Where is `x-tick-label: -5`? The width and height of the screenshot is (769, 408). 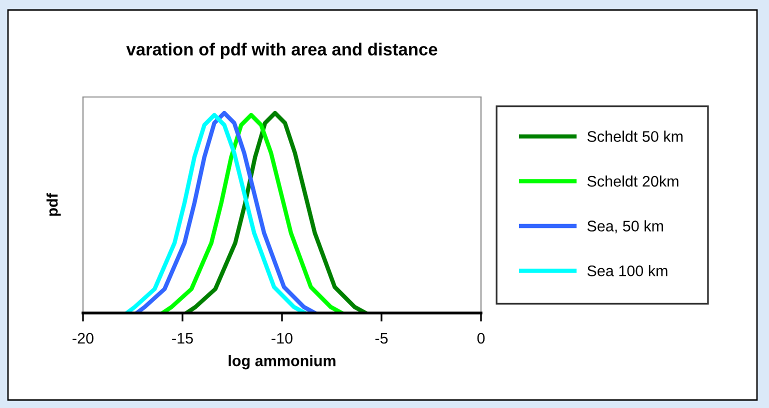
x-tick-label: -5 is located at coordinates (381, 338).